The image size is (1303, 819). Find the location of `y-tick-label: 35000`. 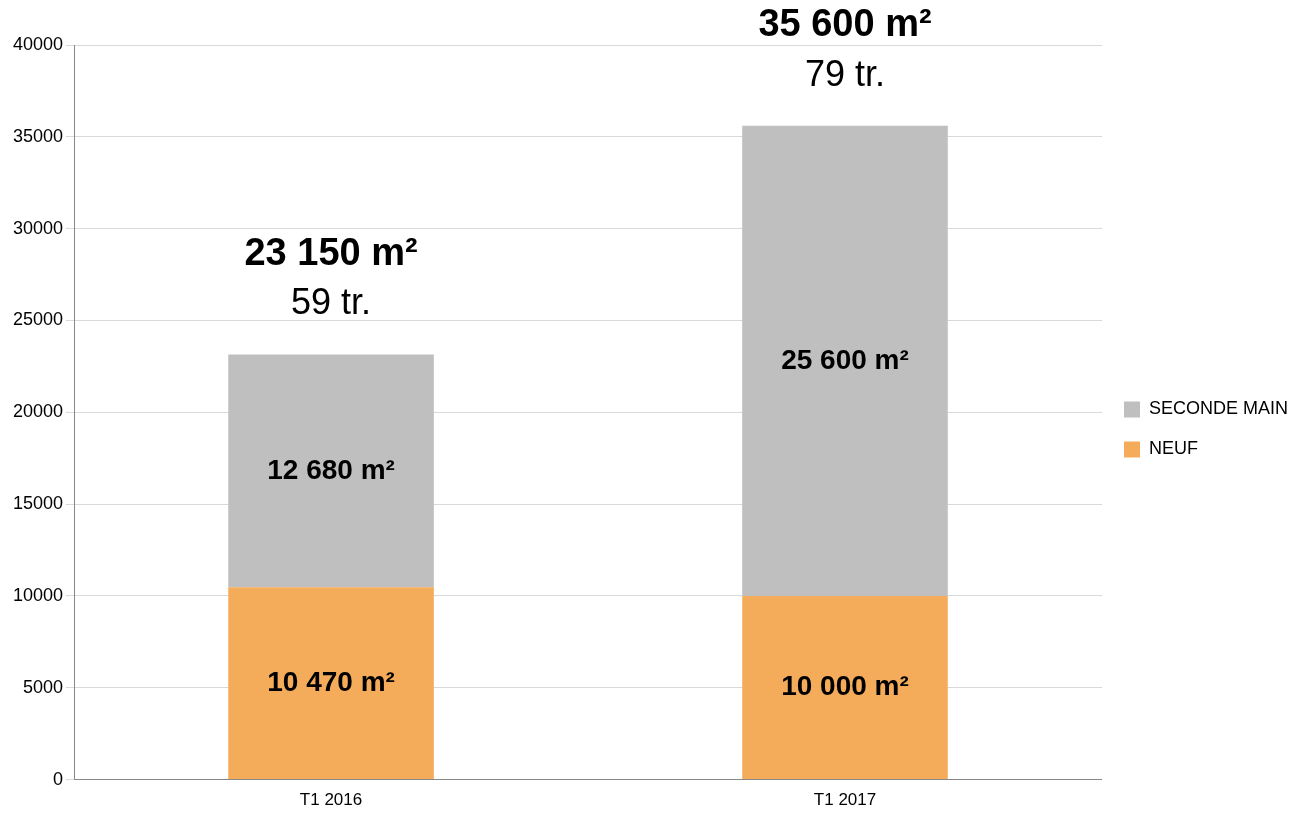

y-tick-label: 35000 is located at coordinates (38, 135).